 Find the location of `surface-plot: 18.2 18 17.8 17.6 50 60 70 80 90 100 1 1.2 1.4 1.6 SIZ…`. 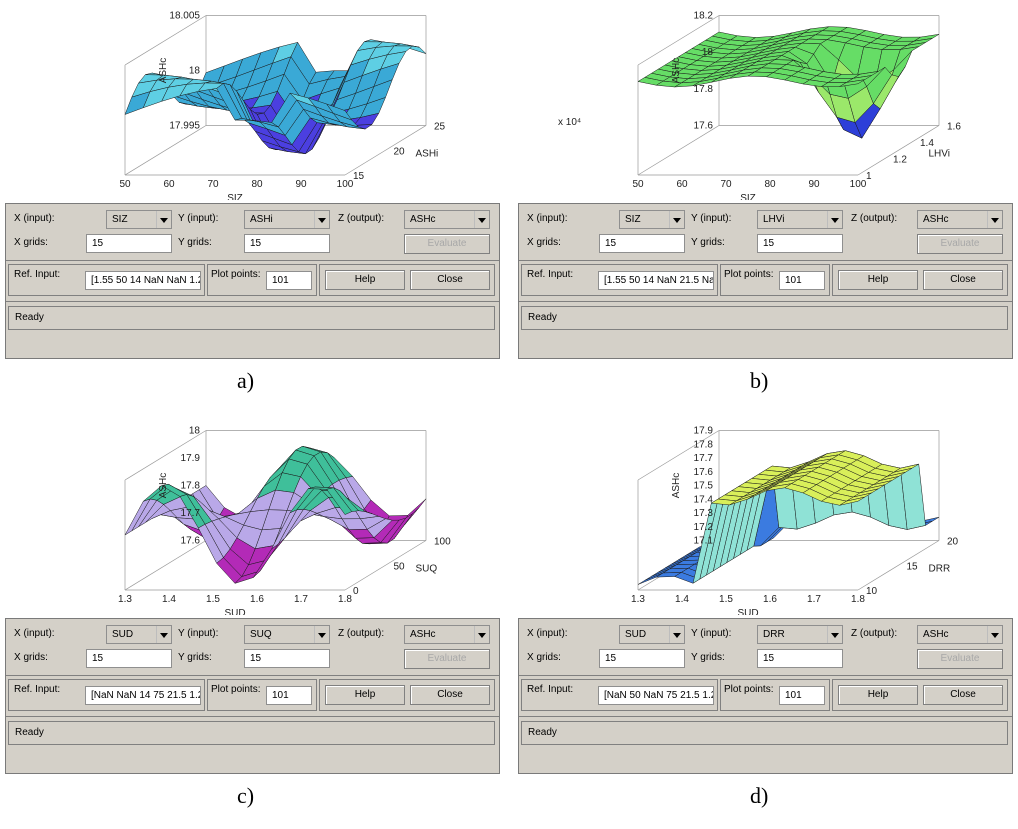

surface-plot: 18.2 18 17.8 17.6 50 60 70 80 90 100 1 1.2 1.4 1.6 SIZ… is located at coordinates (766, 100).